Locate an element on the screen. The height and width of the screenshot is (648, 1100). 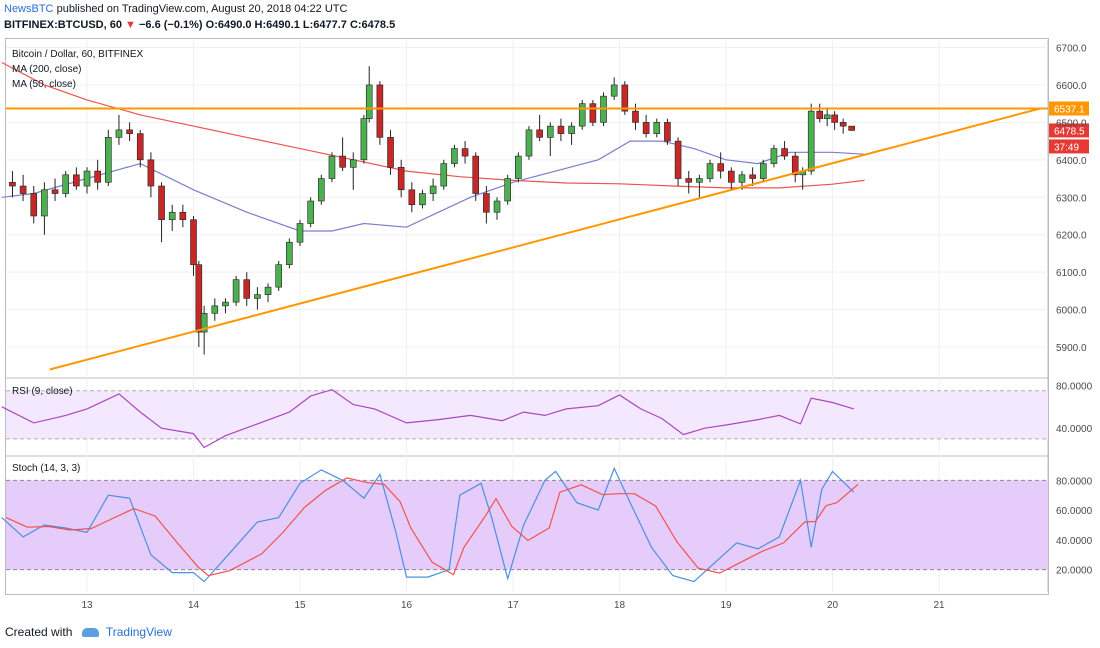
countdown-tag-bg is located at coordinates (1069, 146).